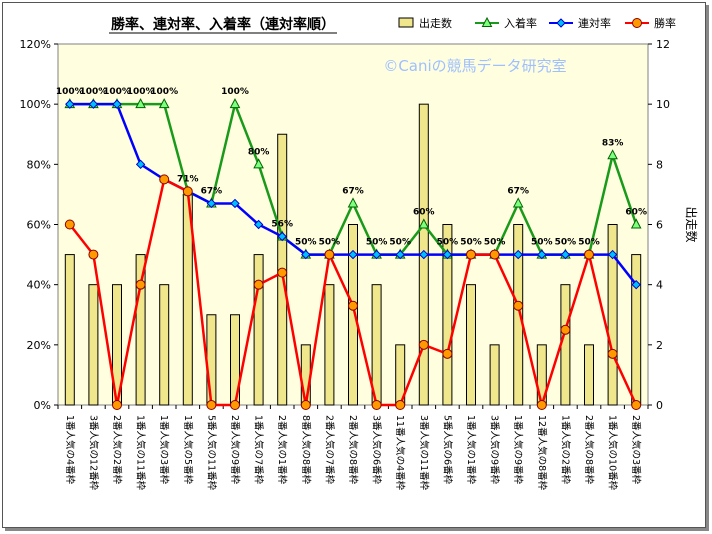 The image size is (712, 534). Describe the element at coordinates (474, 66) in the screenshot. I see `watermark-text: ©Caniの競馬データ研究室` at that location.